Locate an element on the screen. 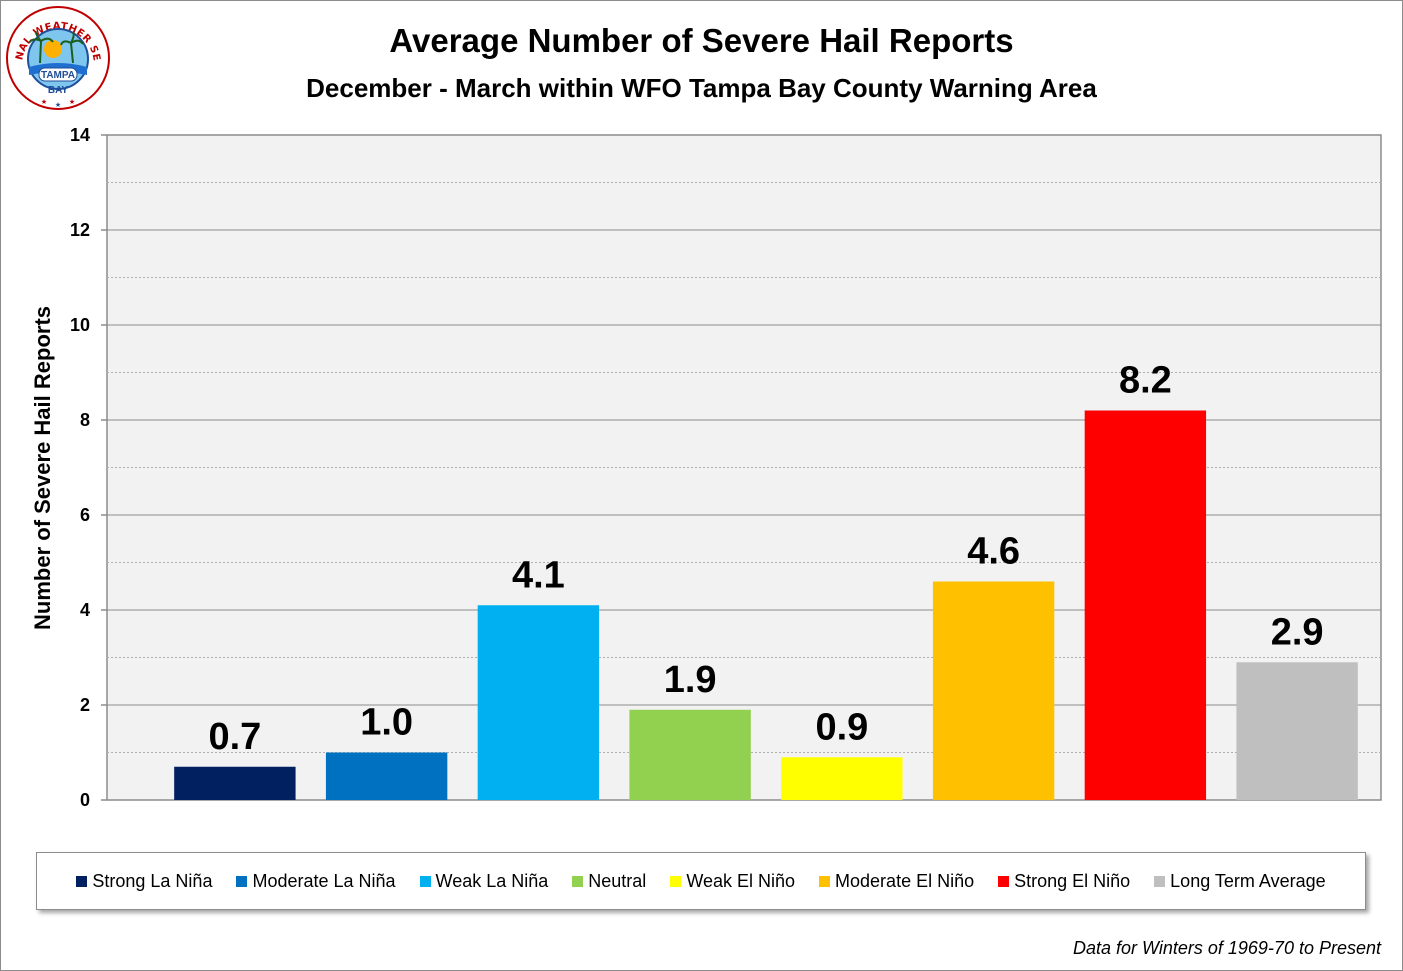 This screenshot has width=1403, height=971. footnote: Data for Winters of 1969-70 to Present is located at coordinates (1227, 948).